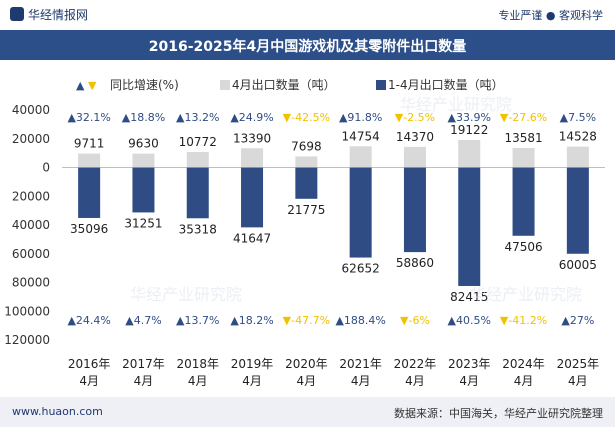 The image size is (615, 427). What do you see at coordinates (17, 14) in the screenshot?
I see `logo-icon` at bounding box center [17, 14].